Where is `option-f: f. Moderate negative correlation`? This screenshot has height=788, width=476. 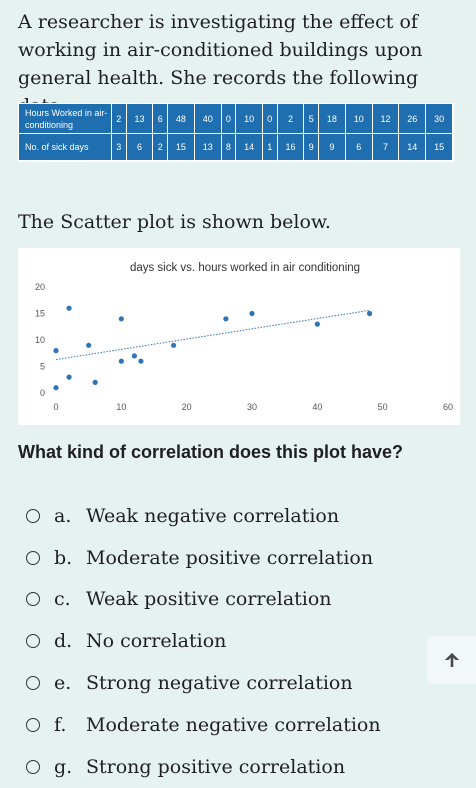 option-f: f. Moderate negative correlation is located at coordinates (226, 725).